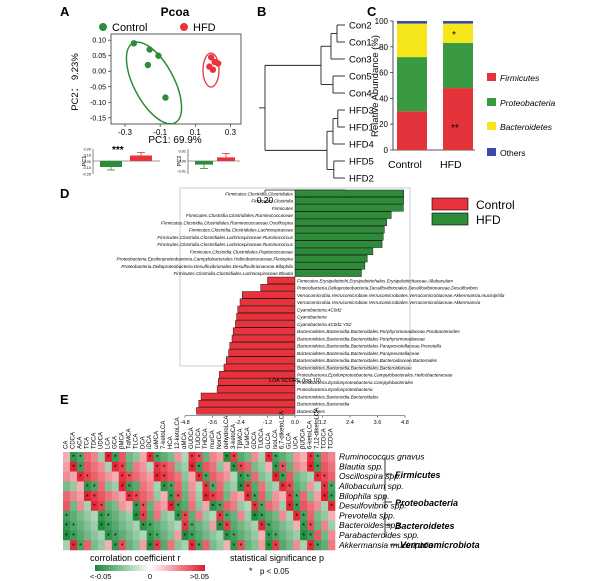 The width and height of the screenshot is (595, 581). What do you see at coordinates (86, 168) in the screenshot?
I see `pc1-tick-label: -0.10` at bounding box center [86, 168].